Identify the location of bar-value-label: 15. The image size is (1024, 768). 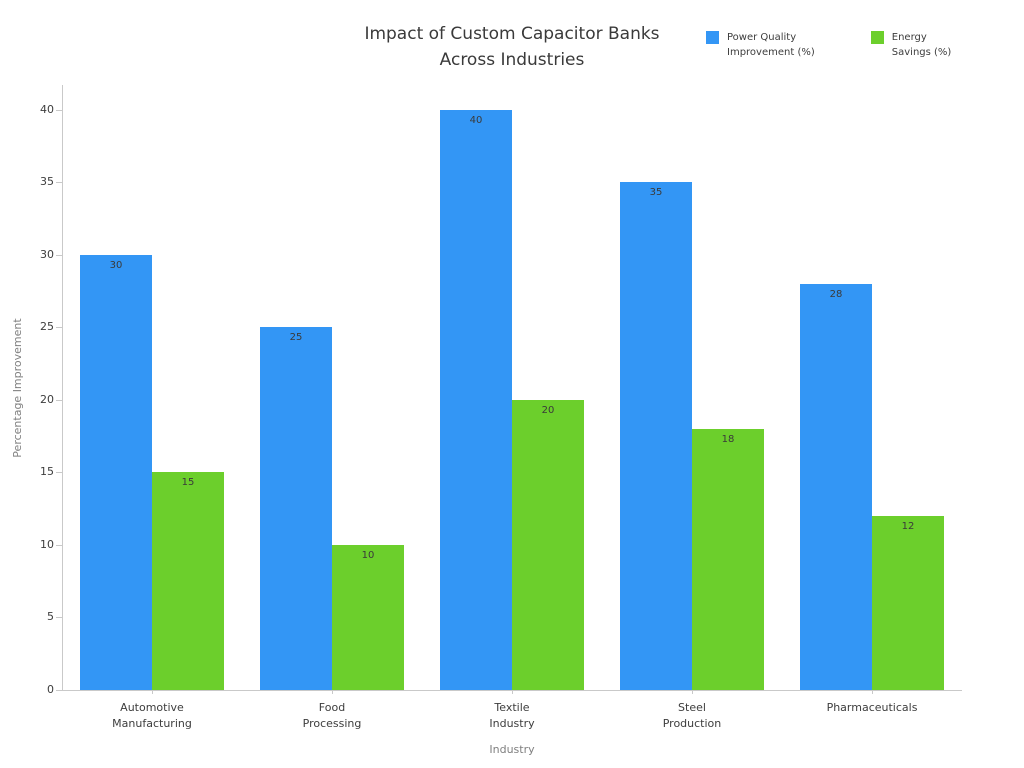
(188, 483).